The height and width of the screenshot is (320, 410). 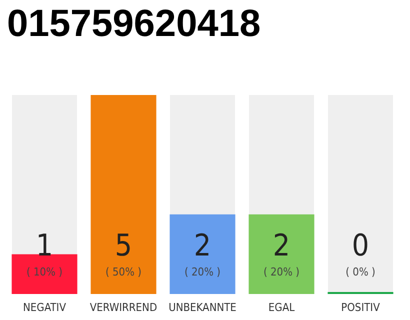 I want to click on x-tick-label: NEGATIV, so click(x=44, y=307).